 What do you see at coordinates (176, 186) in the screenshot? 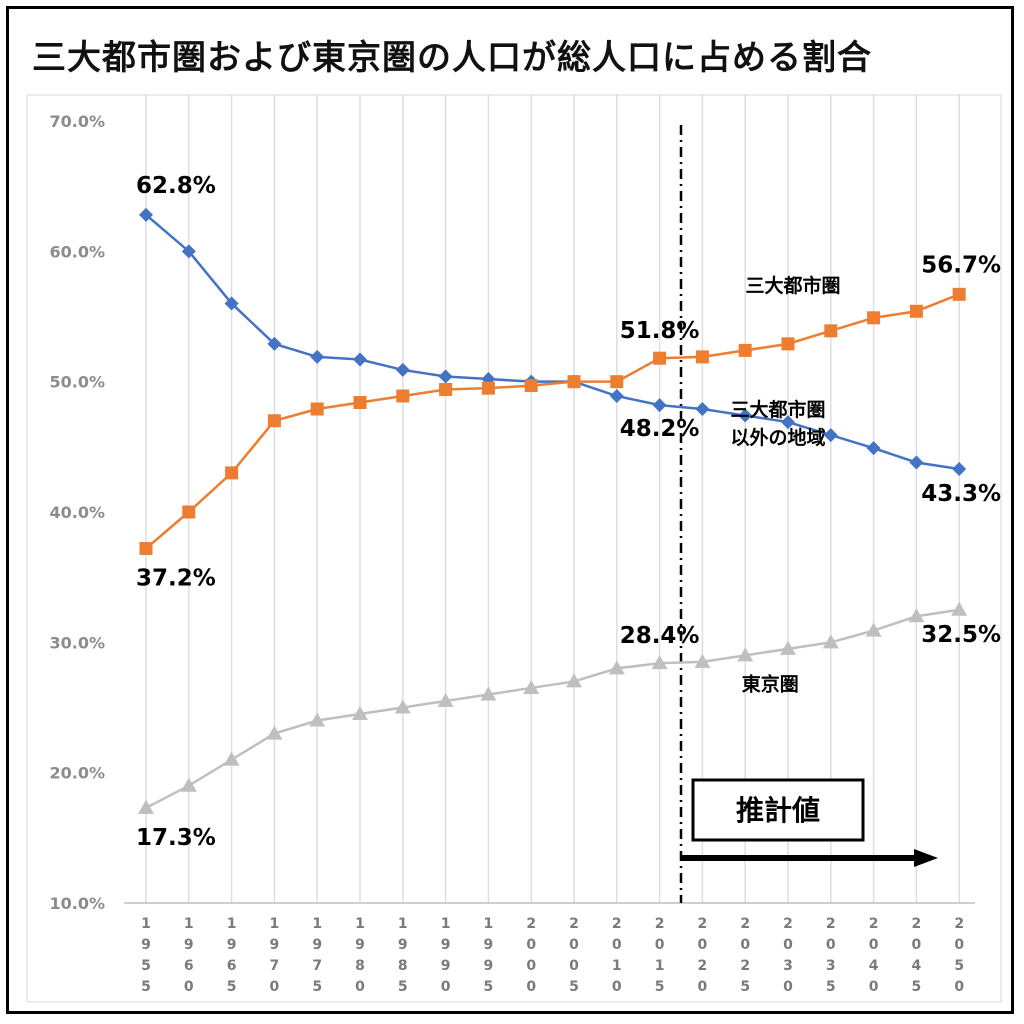
I see `data-label: 62.8%` at bounding box center [176, 186].